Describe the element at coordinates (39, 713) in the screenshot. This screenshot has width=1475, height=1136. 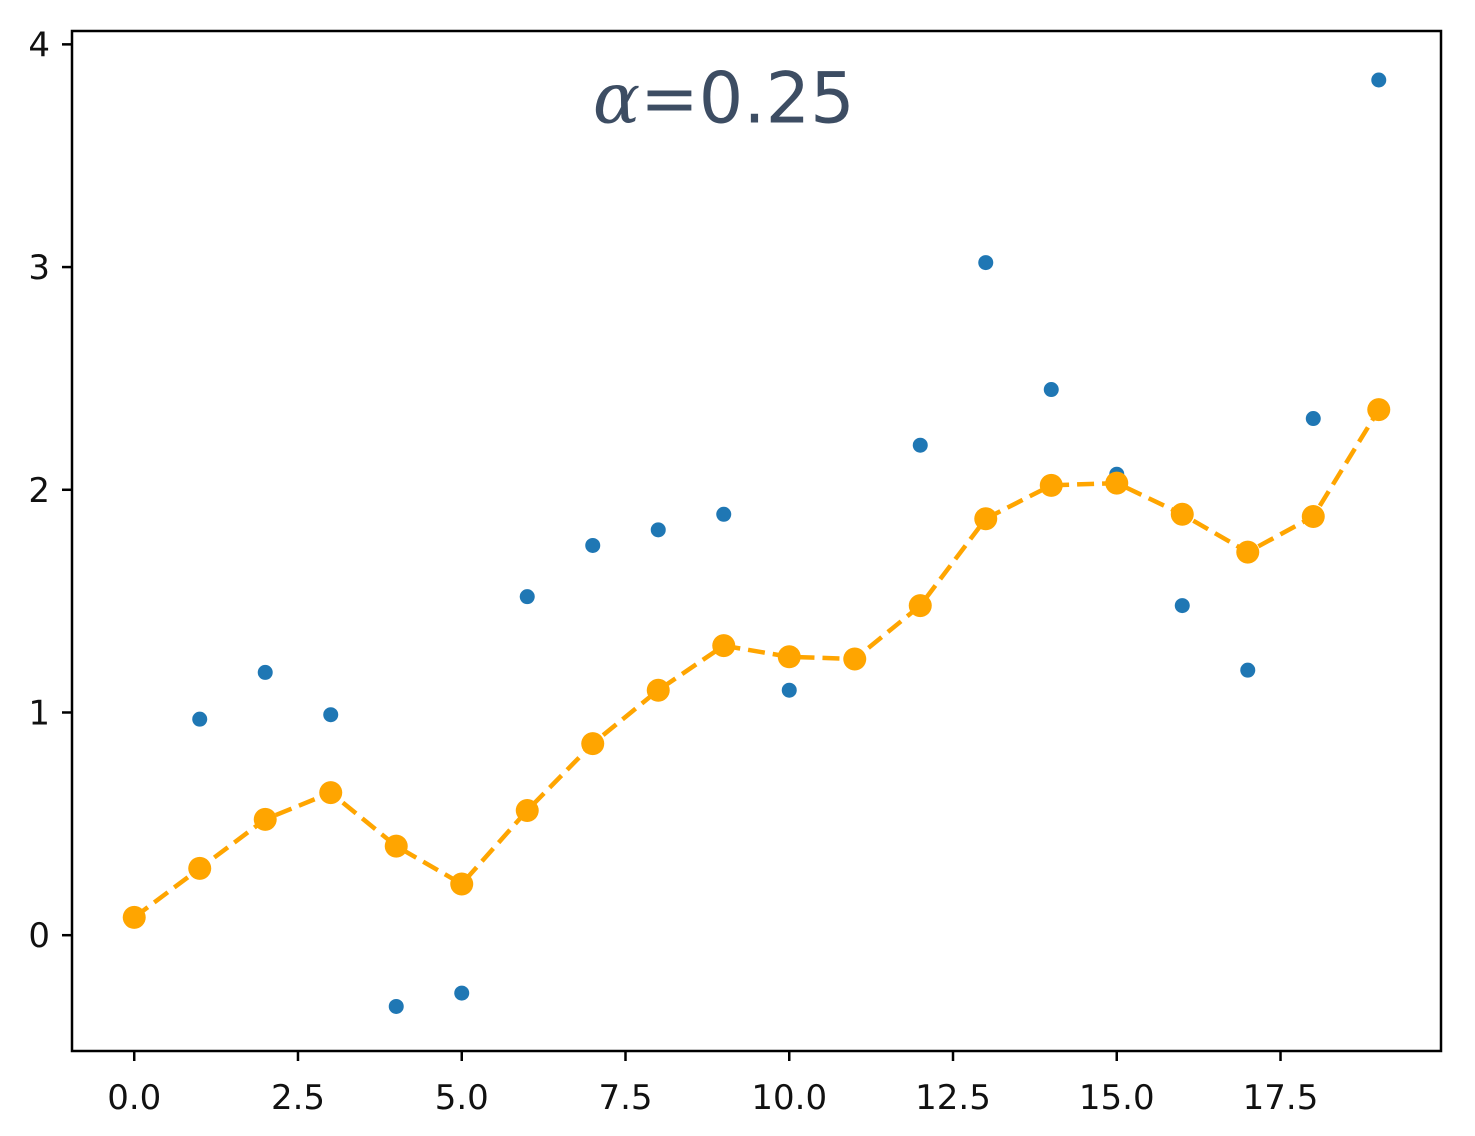
I see `y-tick-label: 1` at that location.